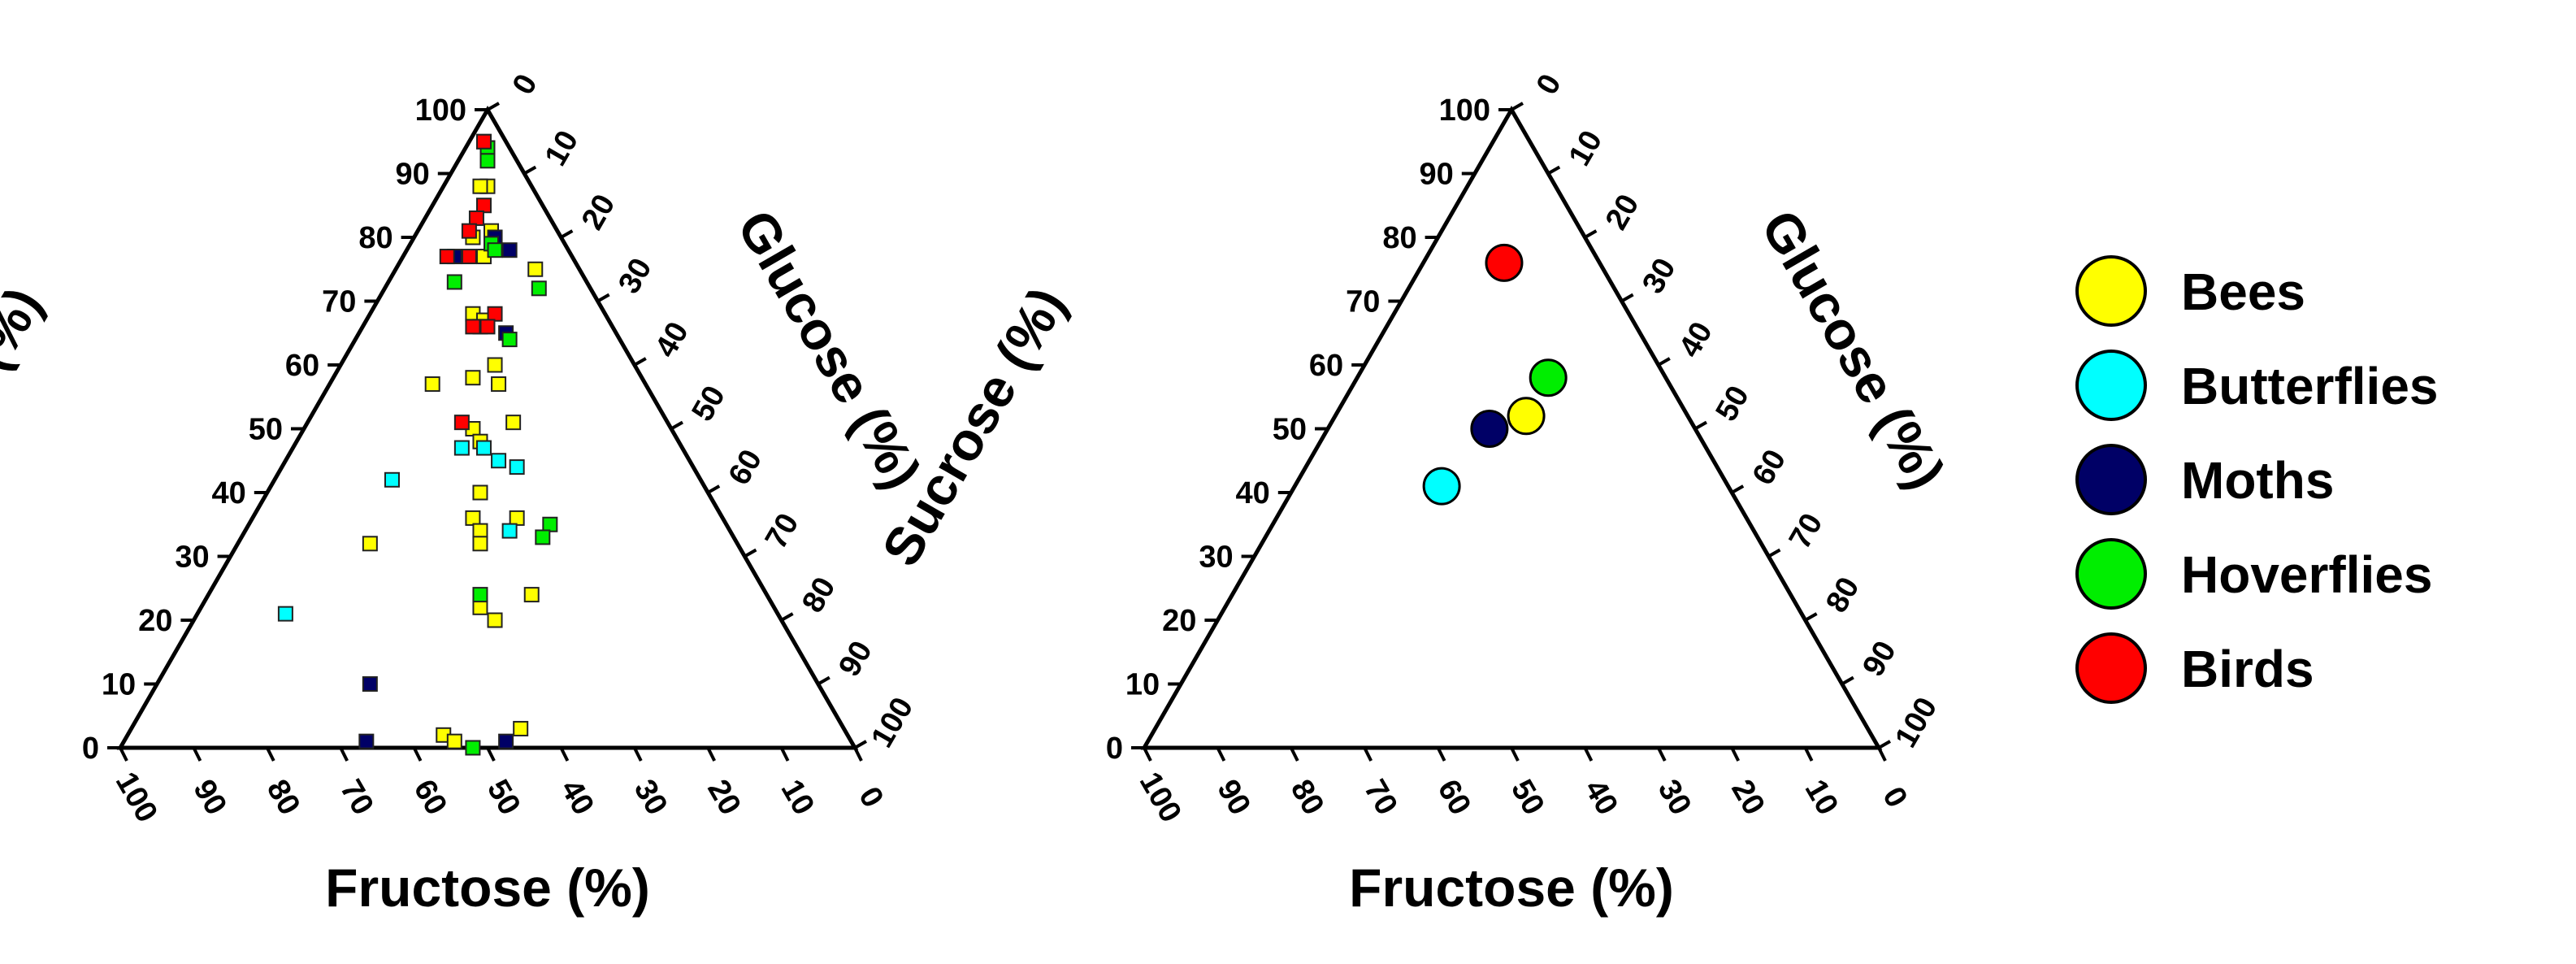 The width and height of the screenshot is (2576, 964). I want to click on mean-point-hoverflies, so click(1548, 377).